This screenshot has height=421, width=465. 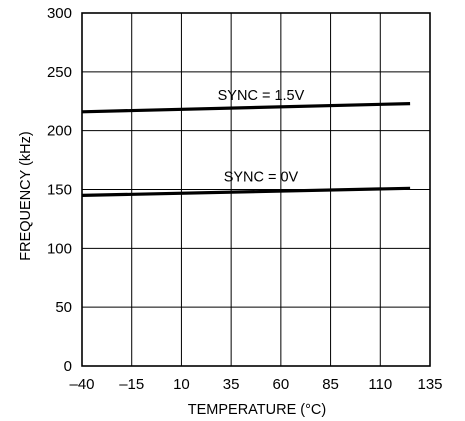 I want to click on y-tick-label-0: 0, so click(x=68, y=366).